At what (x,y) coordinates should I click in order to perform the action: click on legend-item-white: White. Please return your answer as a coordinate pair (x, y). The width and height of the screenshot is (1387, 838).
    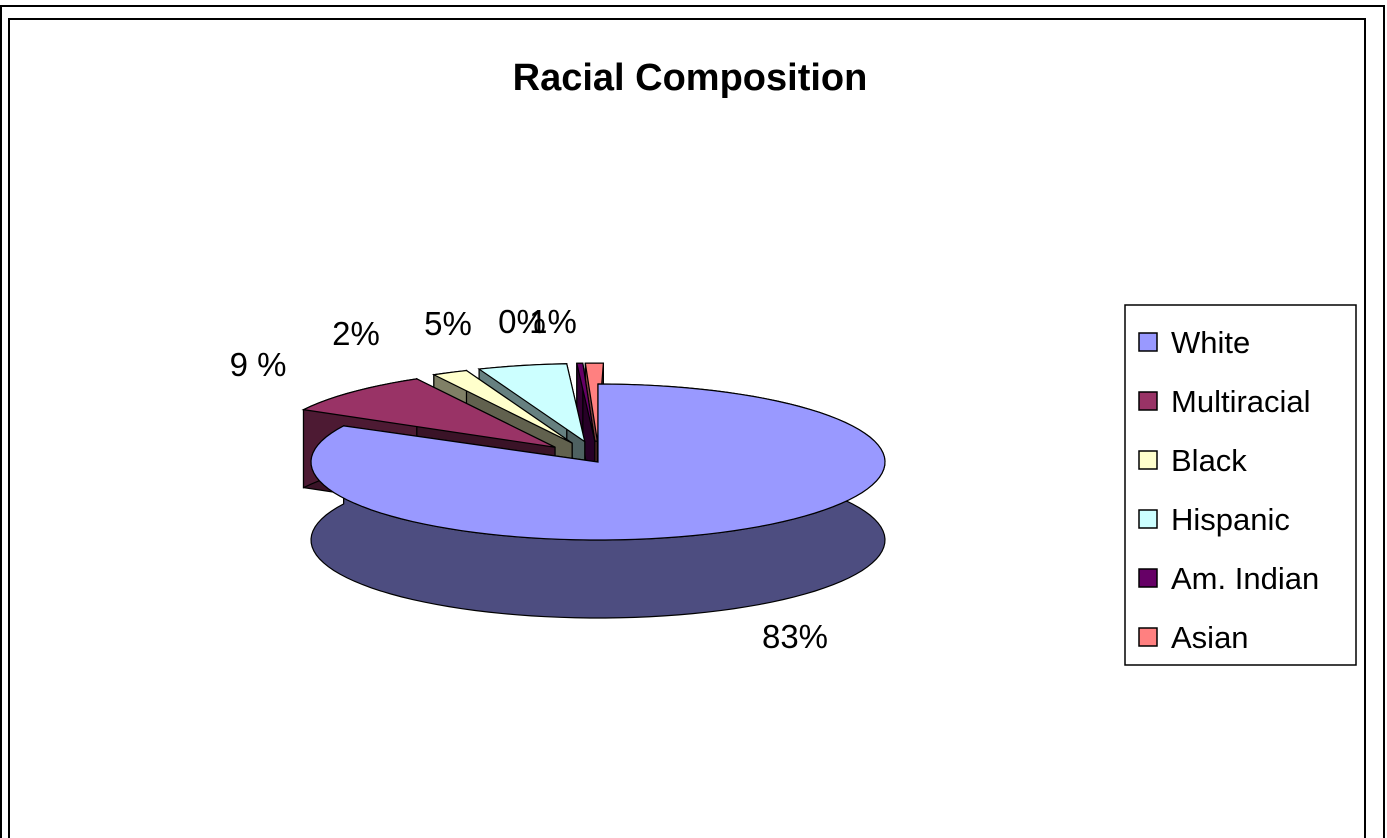
    Looking at the image, I should click on (1194, 342).